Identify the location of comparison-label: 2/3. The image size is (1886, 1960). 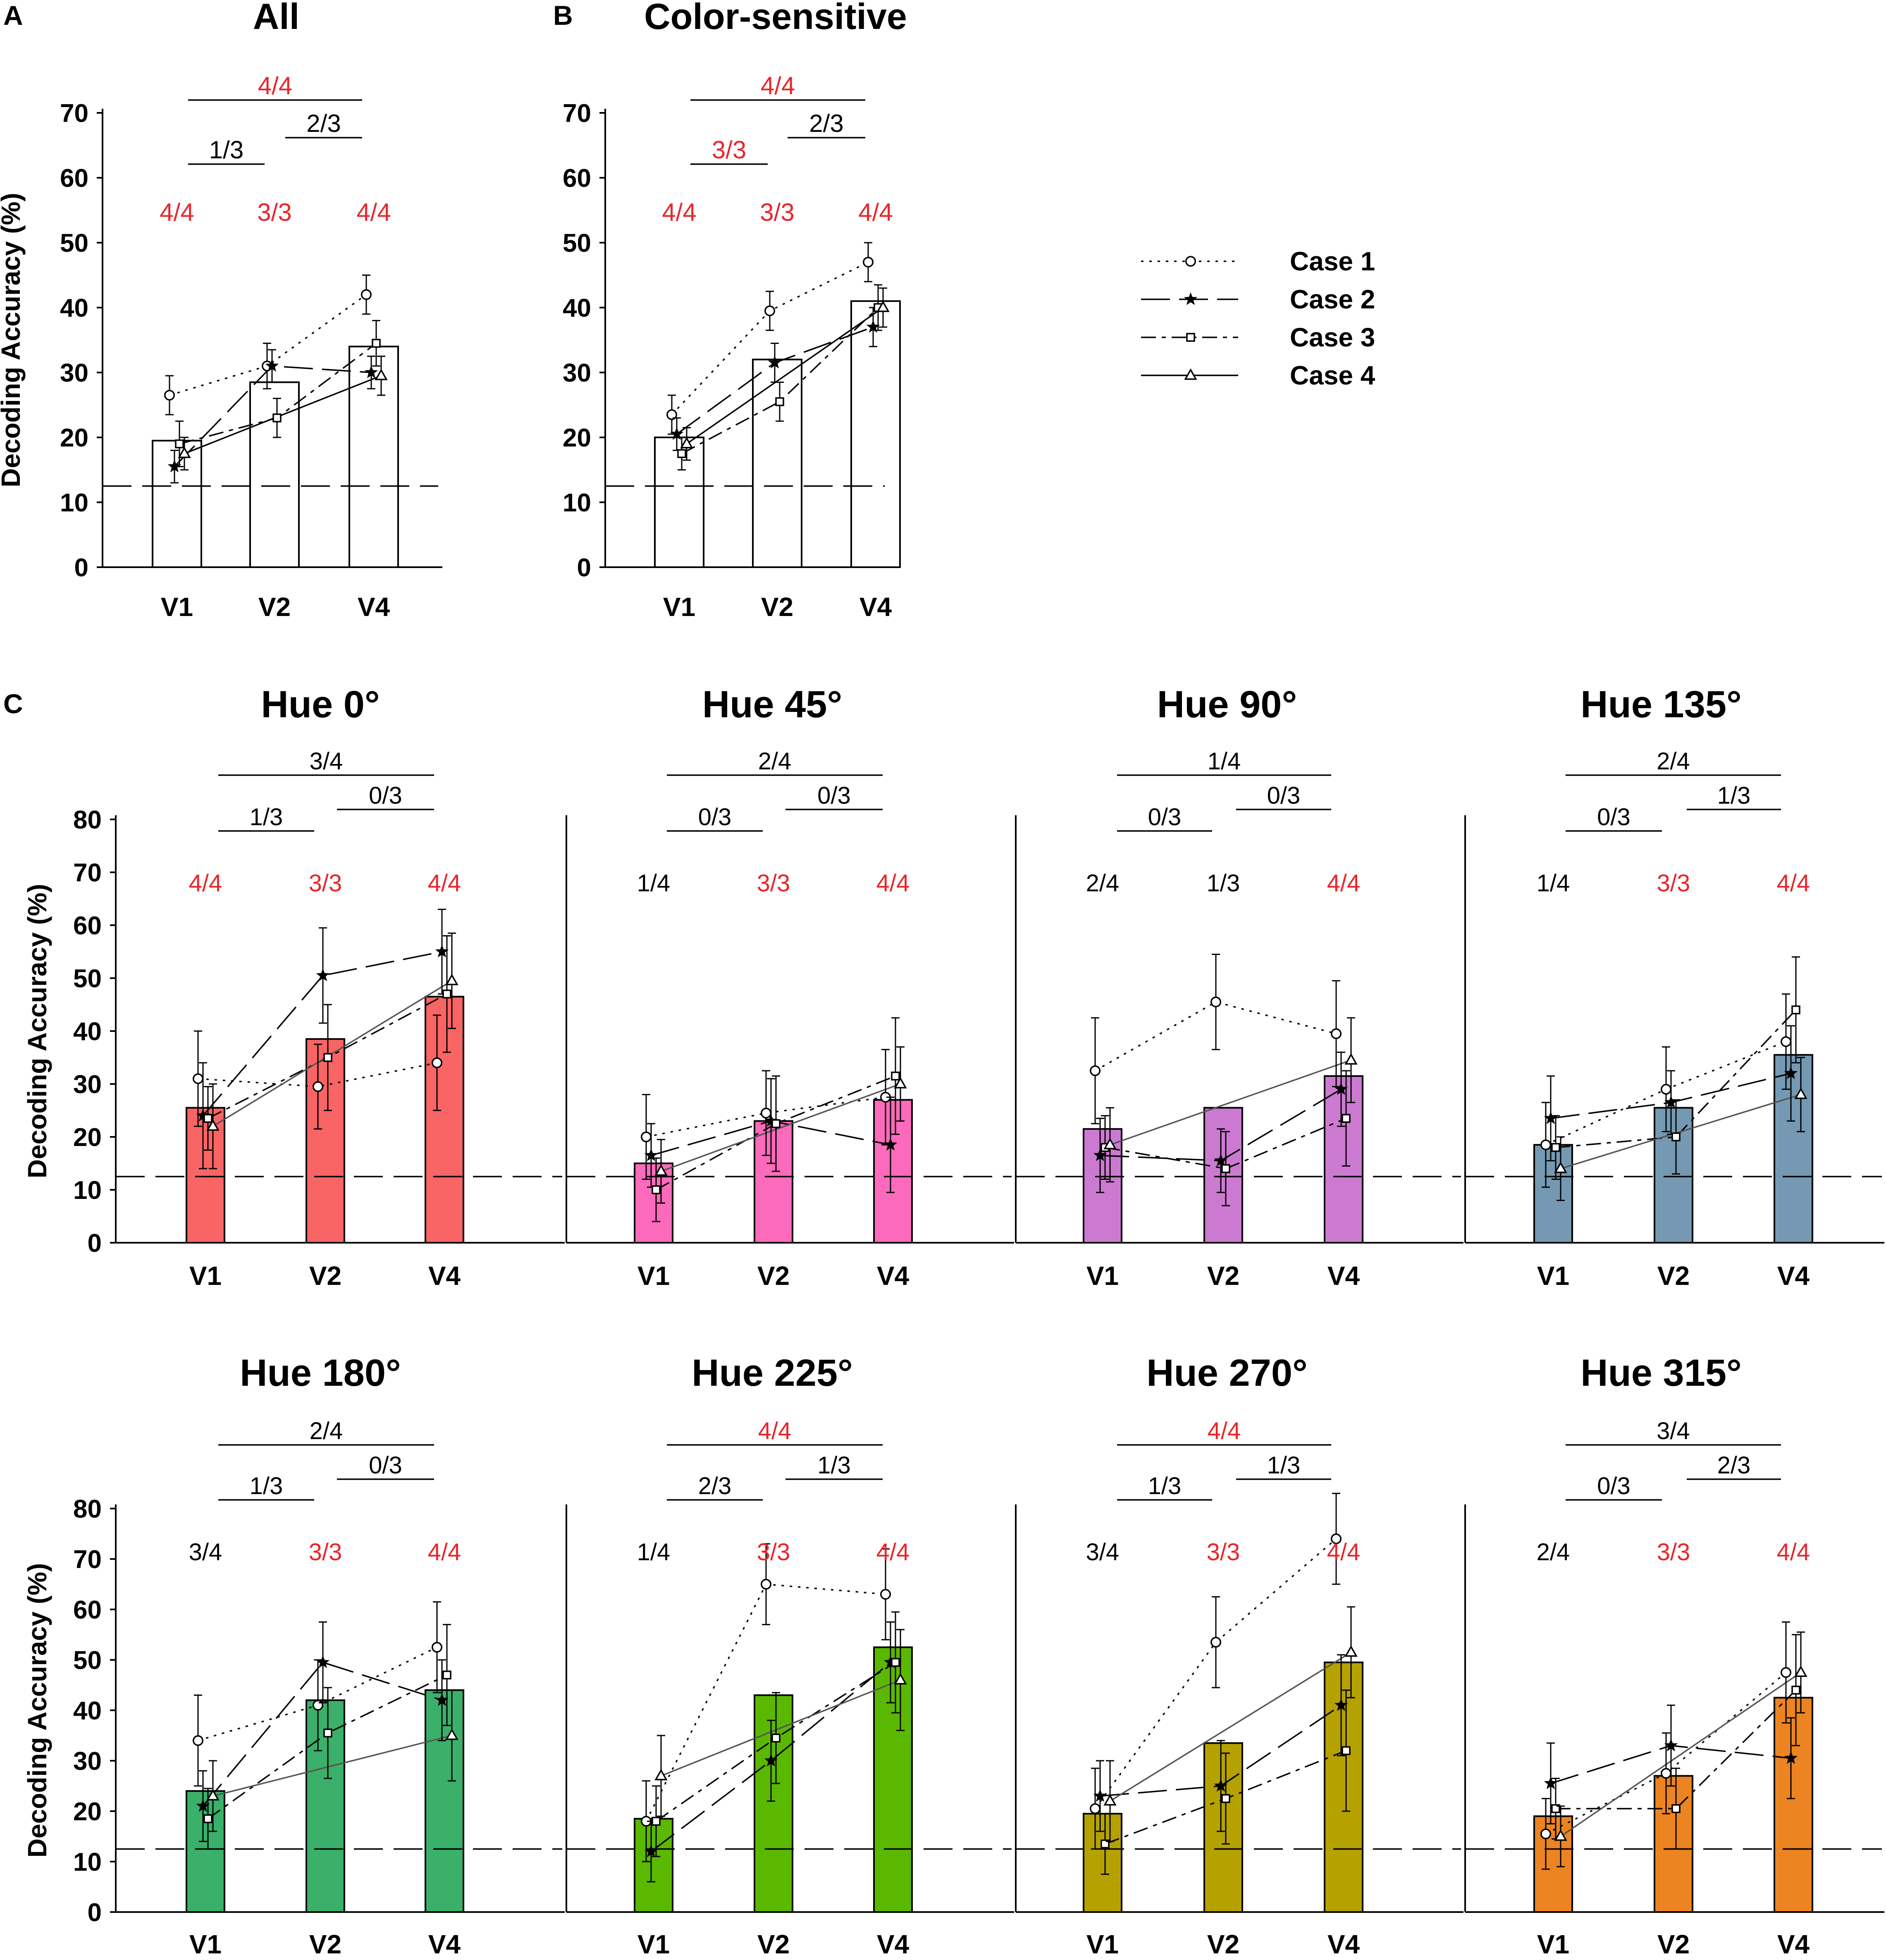
(826, 123).